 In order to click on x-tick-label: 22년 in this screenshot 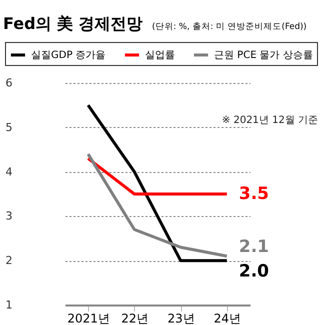, I will do `click(135, 318)`.